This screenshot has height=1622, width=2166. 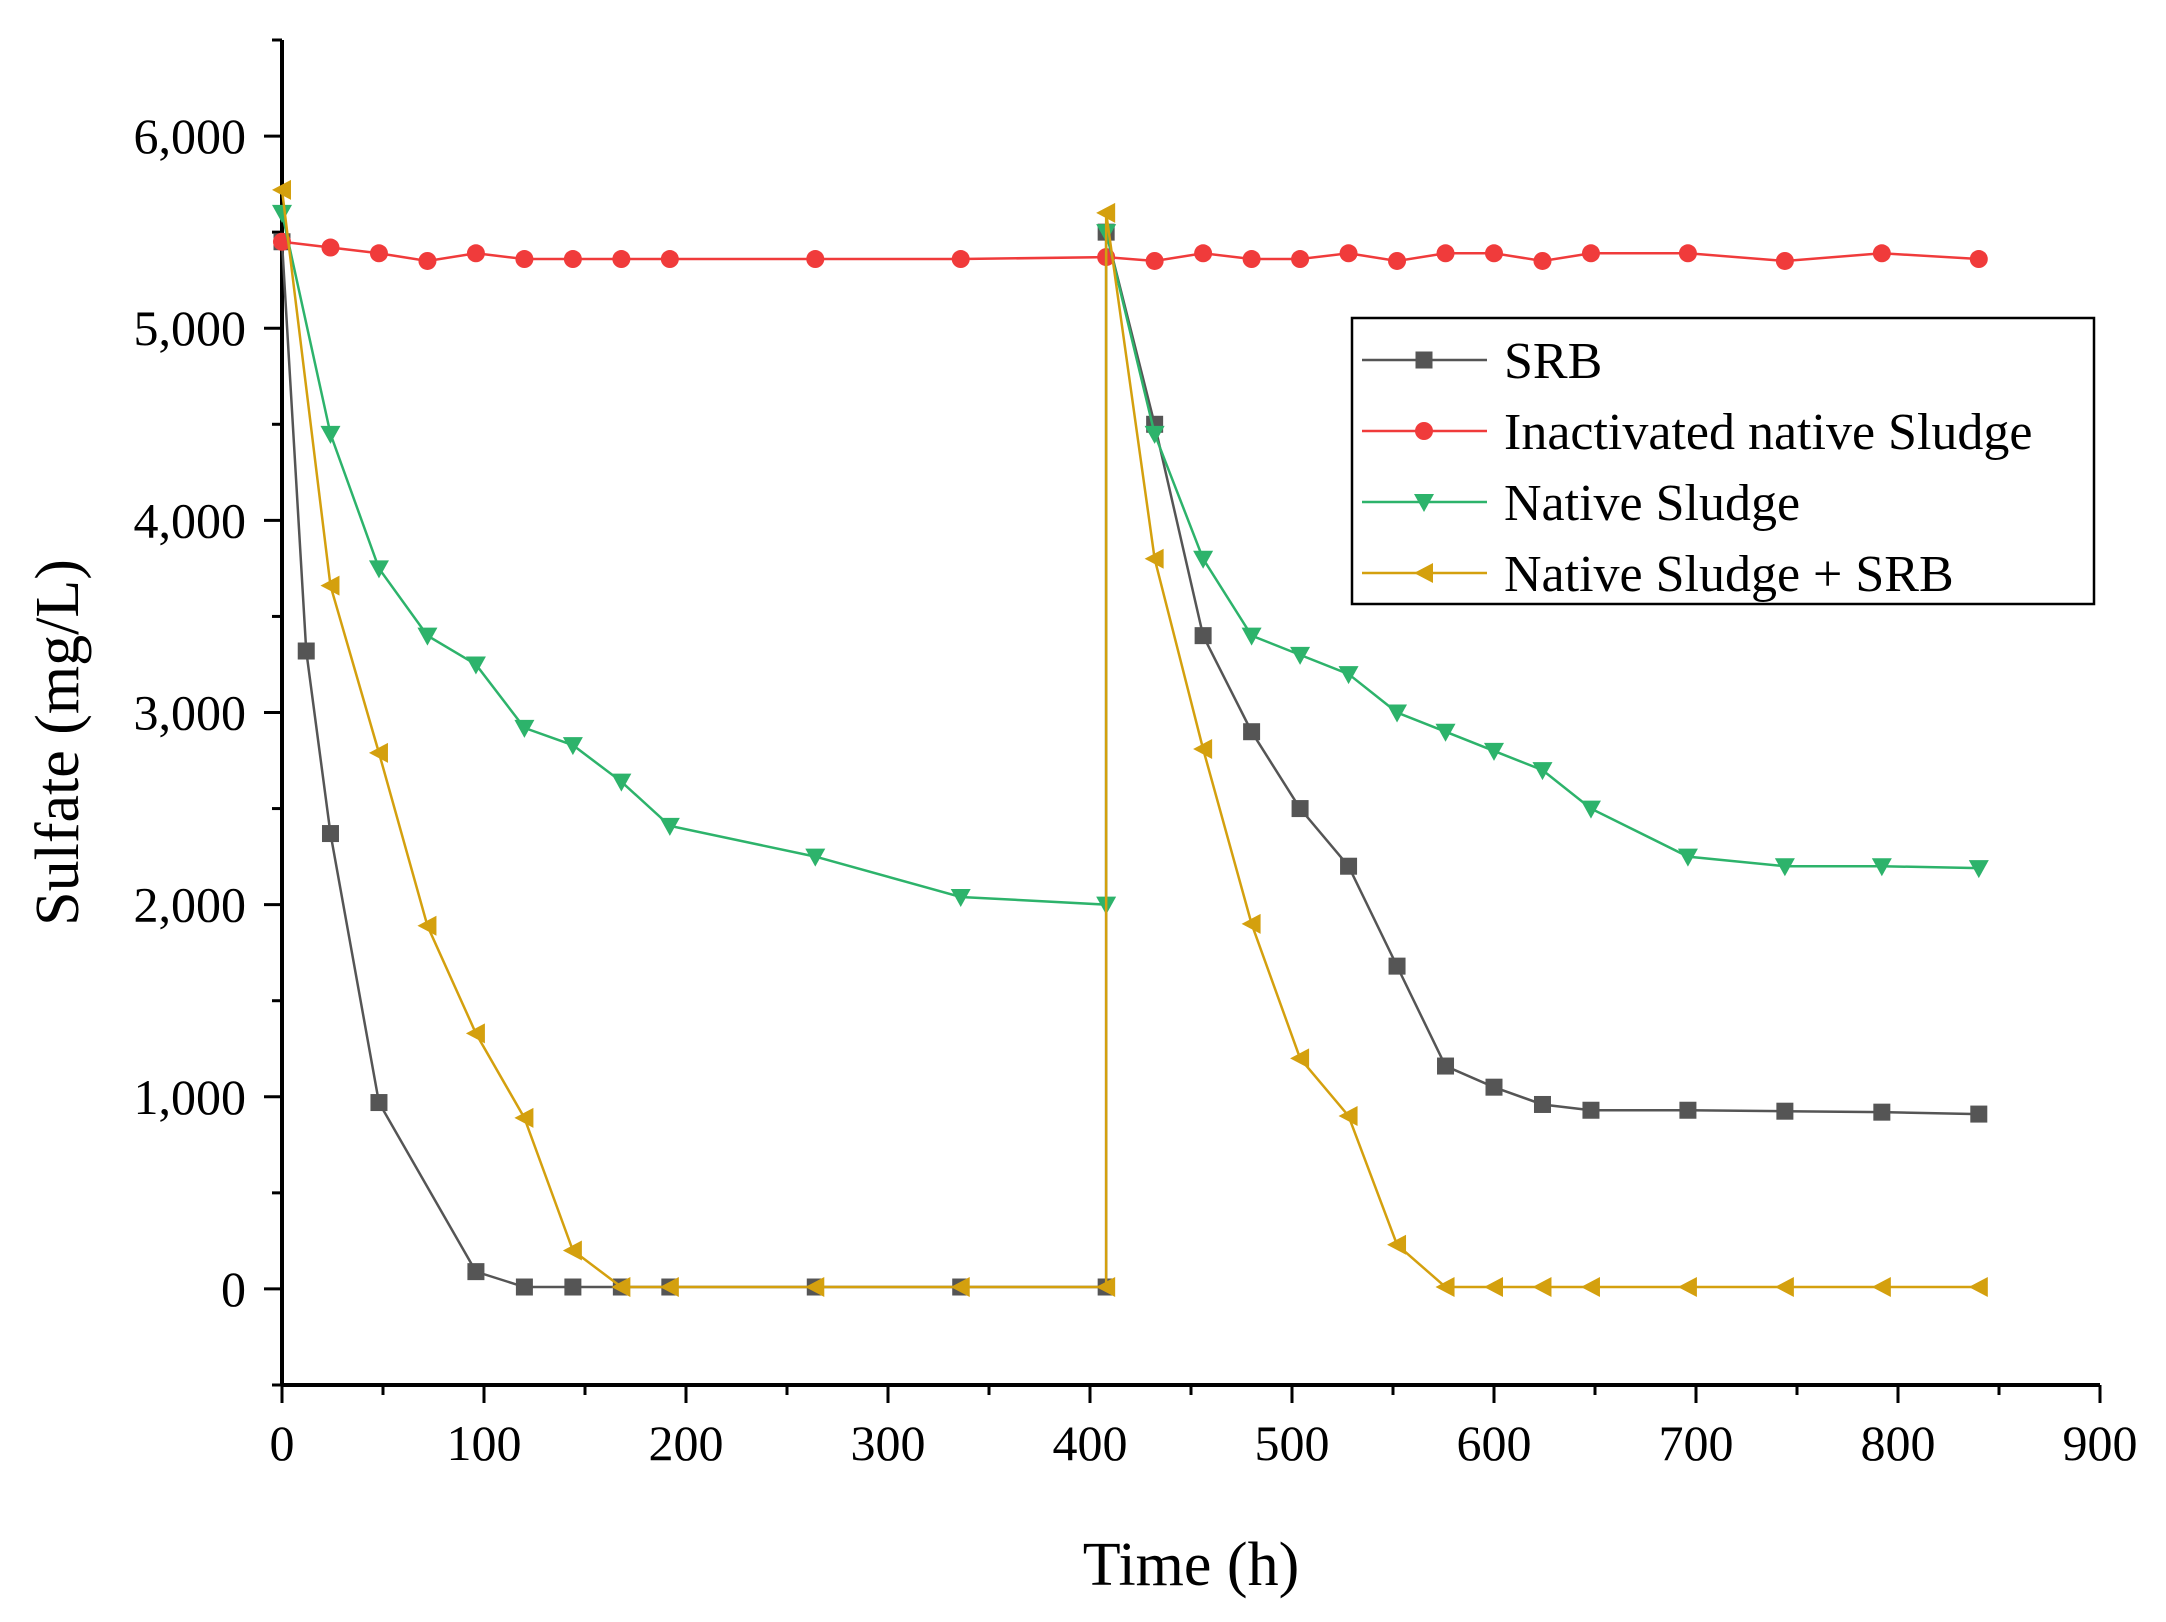 What do you see at coordinates (282, 1443) in the screenshot?
I see `x-tick-label: 0` at bounding box center [282, 1443].